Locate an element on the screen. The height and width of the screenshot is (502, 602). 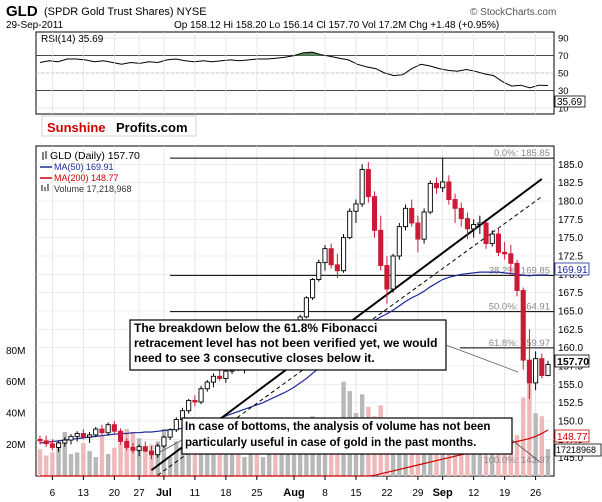
rsi-value-label: 35.69 is located at coordinates (569, 102).